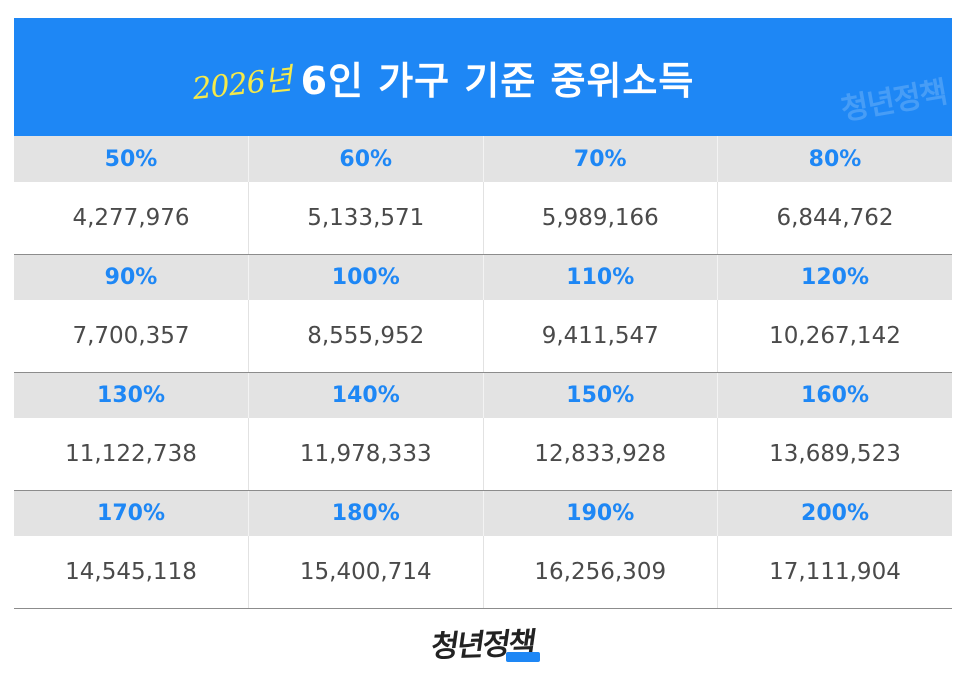 The width and height of the screenshot is (966, 682). What do you see at coordinates (834, 395) in the screenshot?
I see `percent-label: 160%` at bounding box center [834, 395].